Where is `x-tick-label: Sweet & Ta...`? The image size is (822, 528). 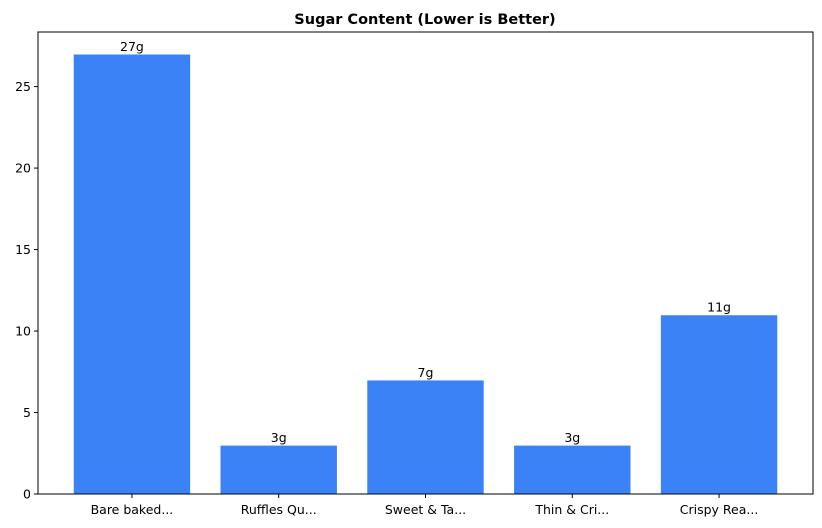 x-tick-label: Sweet & Ta... is located at coordinates (425, 509).